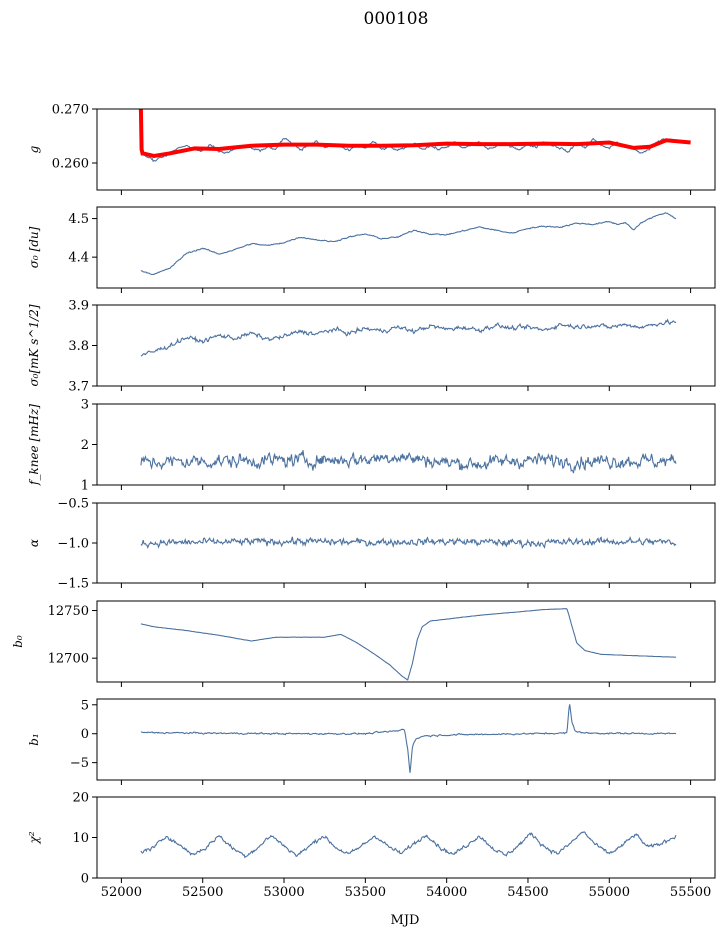 The width and height of the screenshot is (725, 936). What do you see at coordinates (80, 838) in the screenshot?
I see `y-tick-label: 10` at bounding box center [80, 838].